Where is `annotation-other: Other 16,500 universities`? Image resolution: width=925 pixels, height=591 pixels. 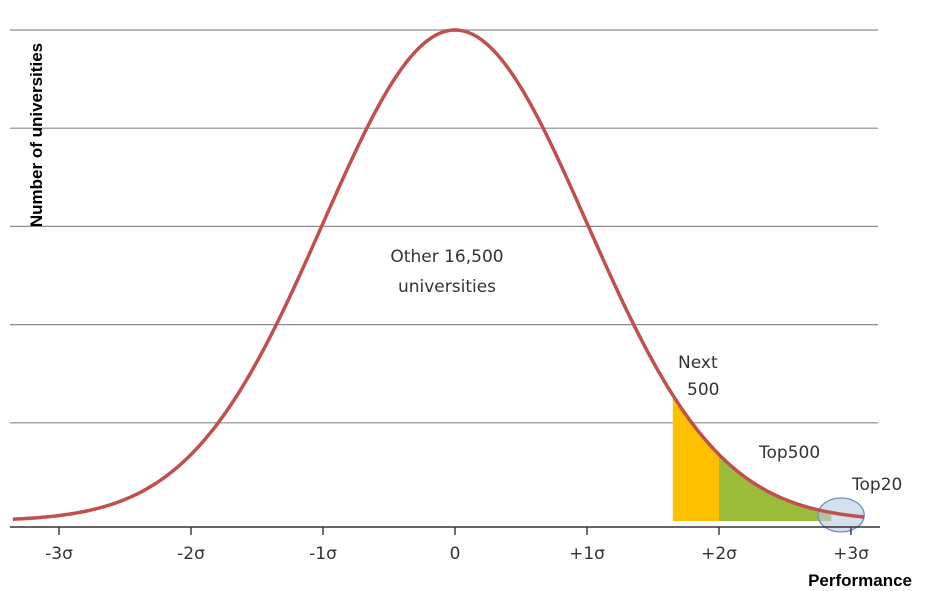 annotation-other: Other 16,500 universities is located at coordinates (446, 272).